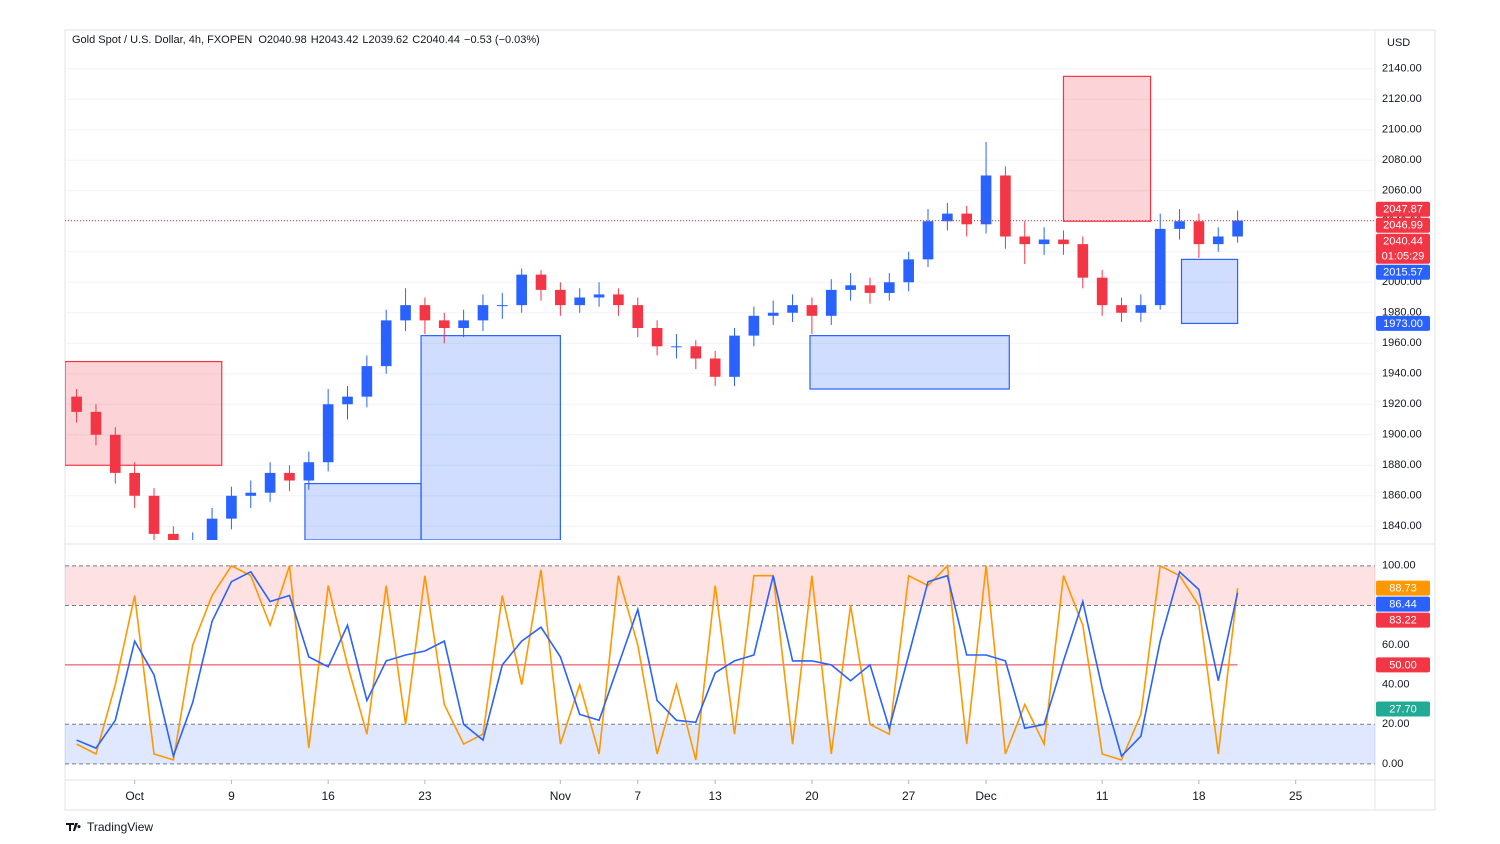  What do you see at coordinates (909, 796) in the screenshot?
I see `x-tick-label: 27` at bounding box center [909, 796].